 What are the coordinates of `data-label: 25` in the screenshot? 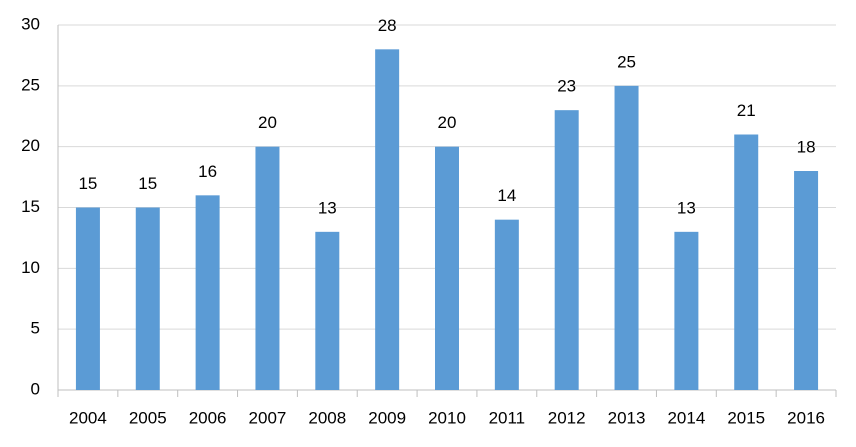 It's located at (626, 61).